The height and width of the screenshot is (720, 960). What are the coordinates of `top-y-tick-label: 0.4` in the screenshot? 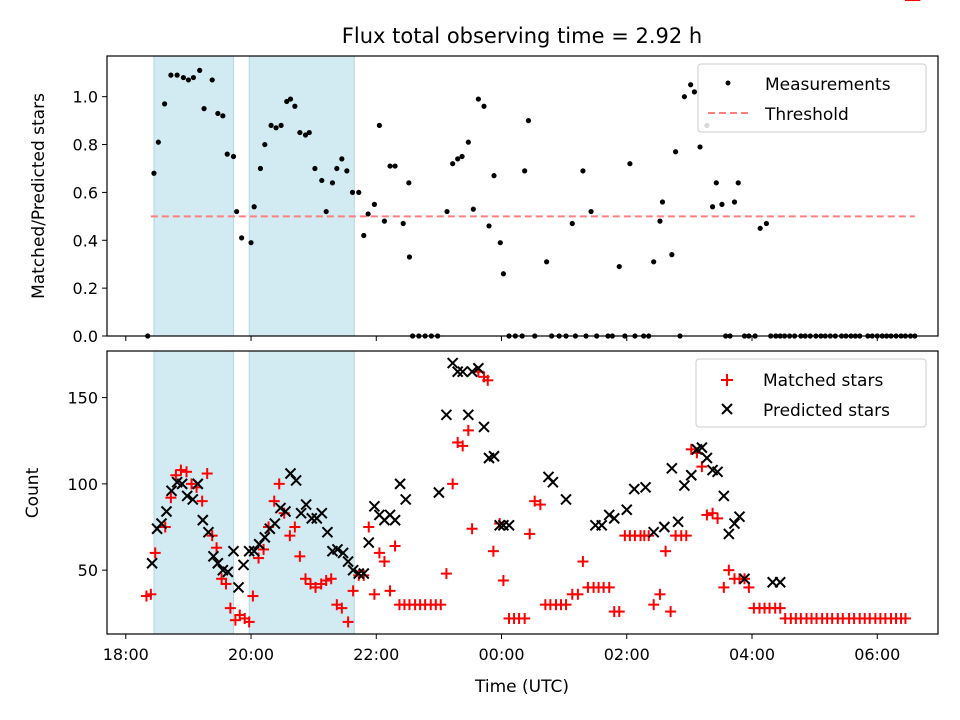 It's located at (85, 240).